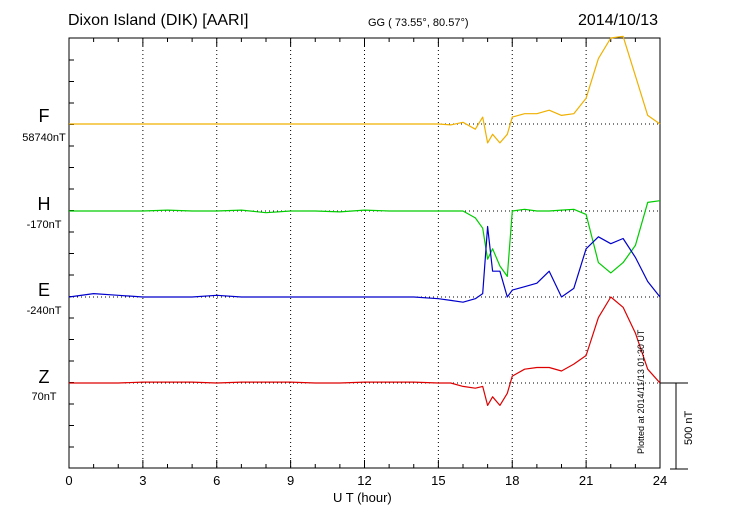 This screenshot has width=730, height=520. What do you see at coordinates (43, 290) in the screenshot?
I see `series-label-e: E` at bounding box center [43, 290].